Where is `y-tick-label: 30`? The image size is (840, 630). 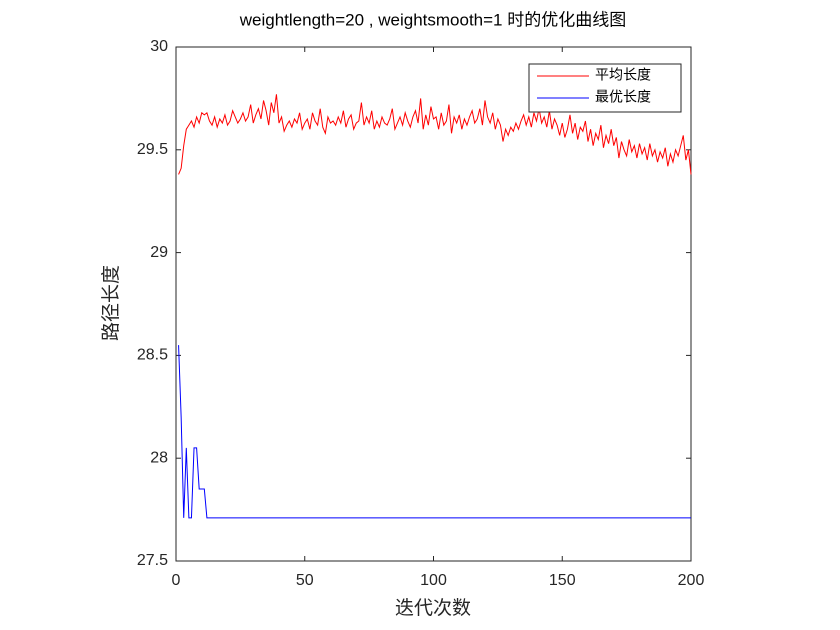 y-tick-label: 30 is located at coordinates (159, 46).